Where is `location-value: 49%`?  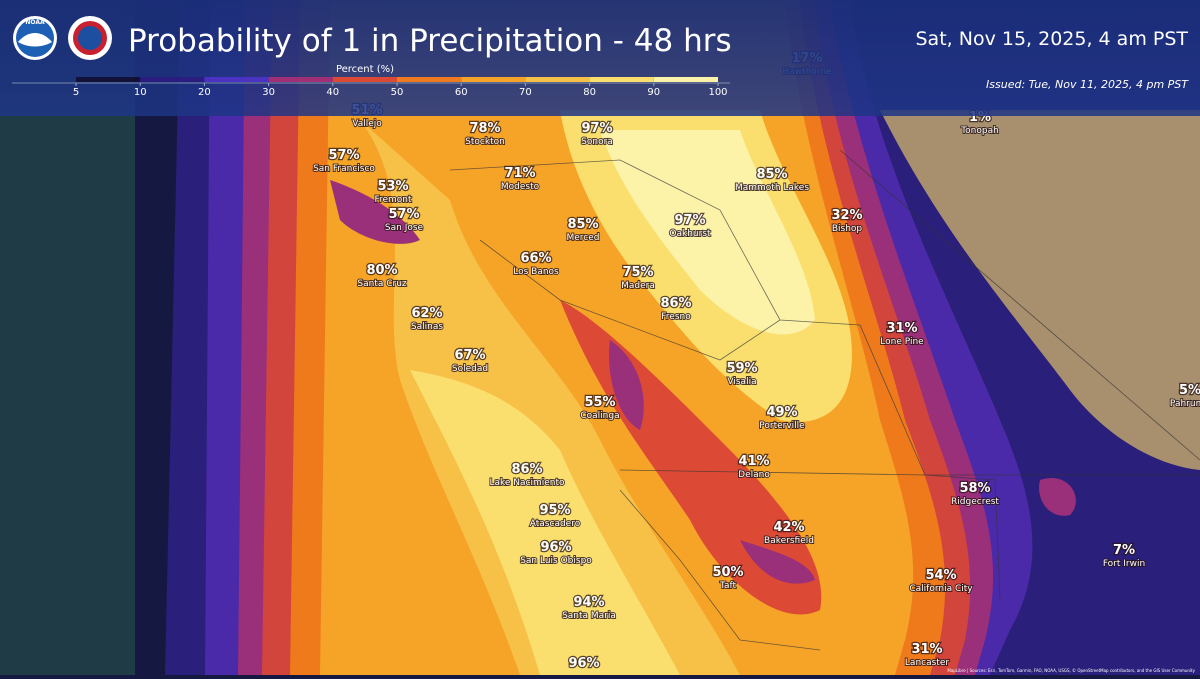 location-value: 49% is located at coordinates (781, 412).